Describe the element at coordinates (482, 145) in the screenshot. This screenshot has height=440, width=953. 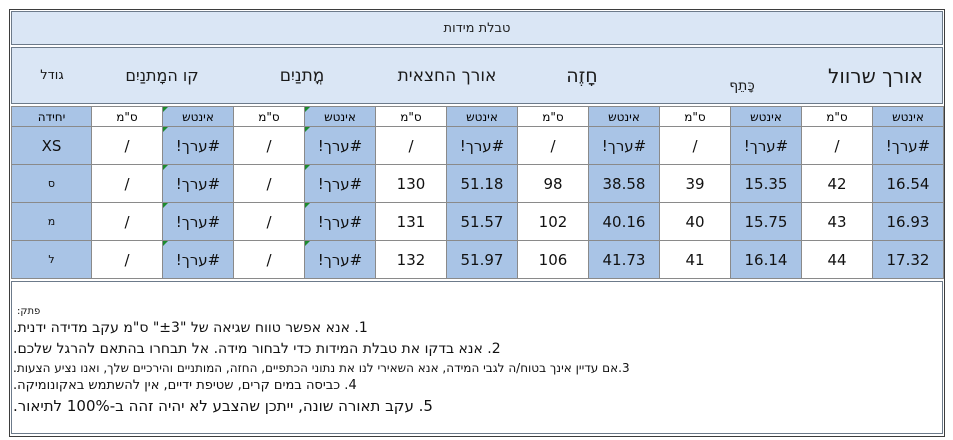
I see `cell-length-inch: #ערך!` at that location.